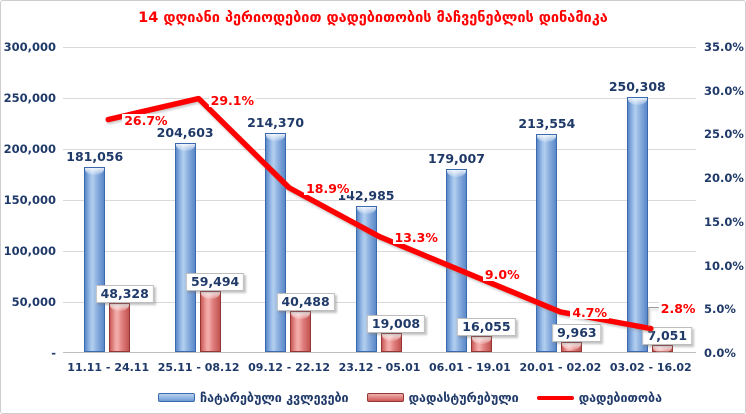 Image resolution: width=746 pixels, height=414 pixels. What do you see at coordinates (176, 397) in the screenshot?
I see `blue-bar-swatch-icon` at bounding box center [176, 397].